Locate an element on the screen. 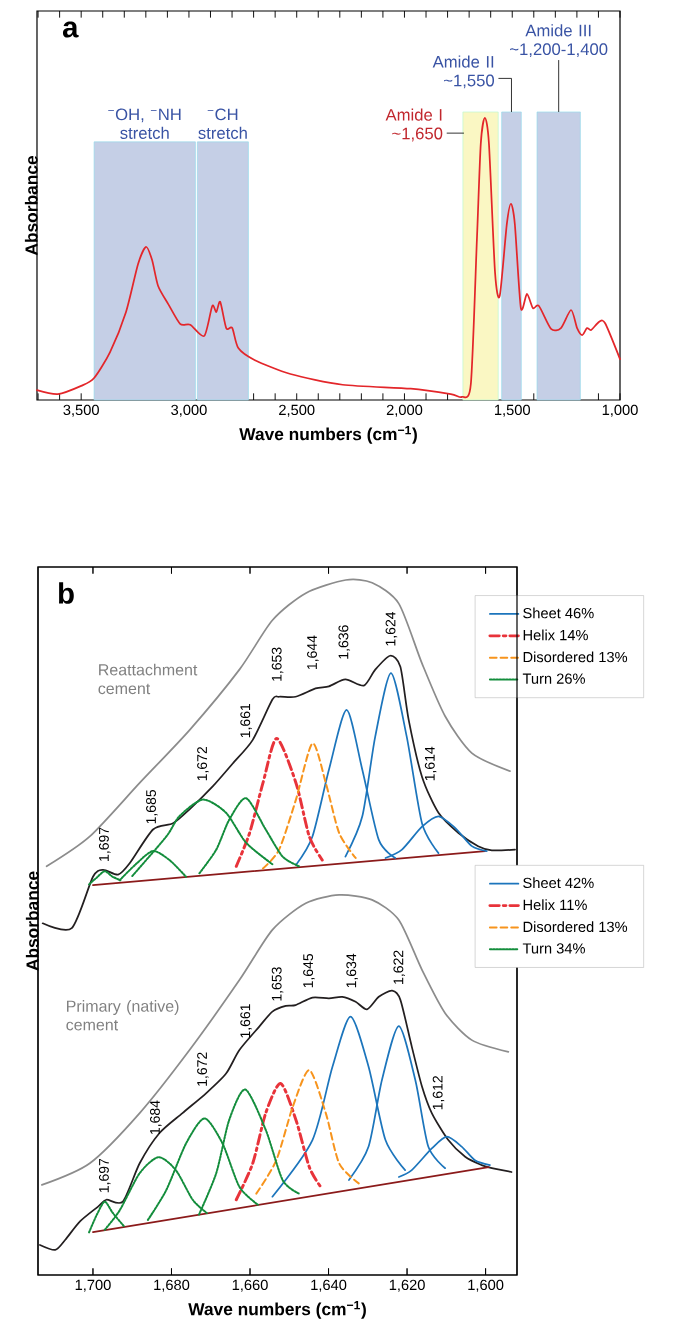 The image size is (682, 1326). legend-label: Turn 26% is located at coordinates (553, 678).